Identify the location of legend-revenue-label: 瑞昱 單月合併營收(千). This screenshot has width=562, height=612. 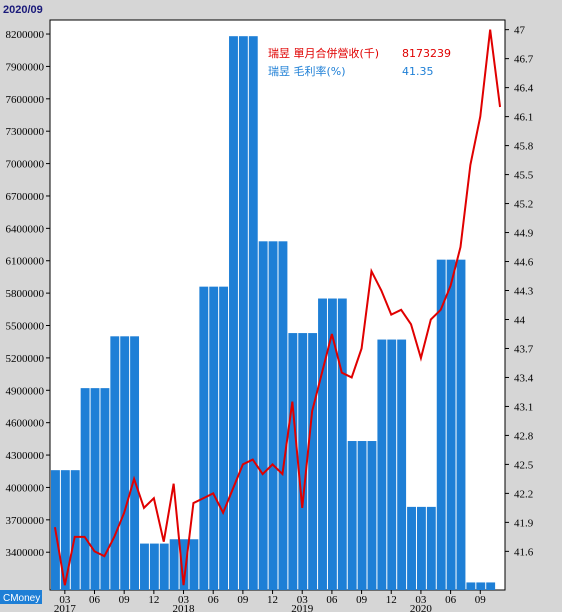
(323, 53).